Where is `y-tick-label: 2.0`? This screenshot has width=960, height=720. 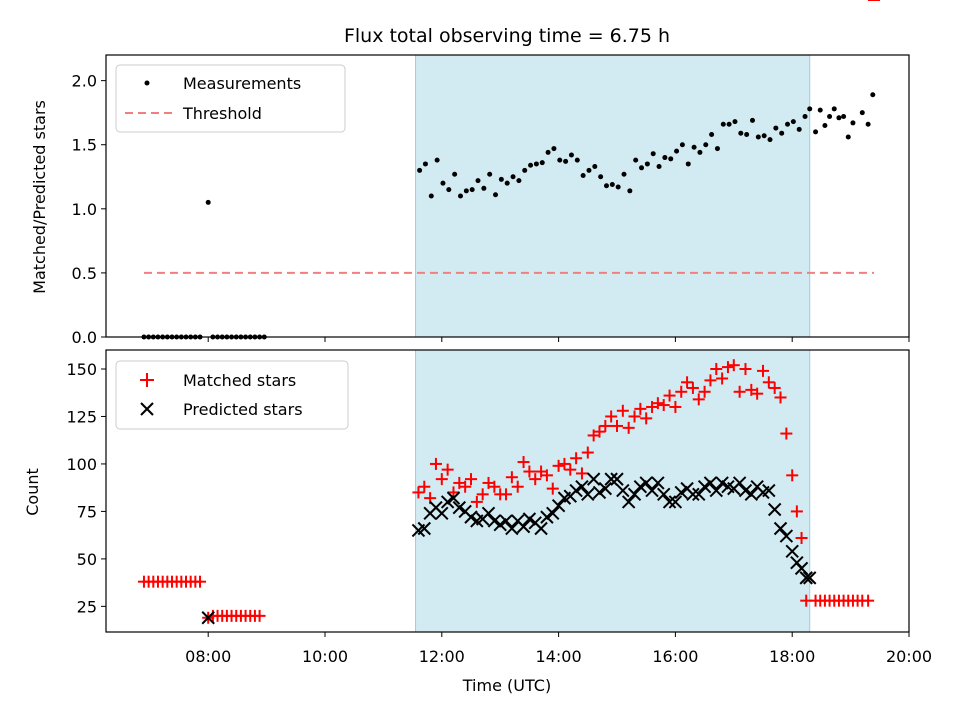 y-tick-label: 2.0 is located at coordinates (84, 81).